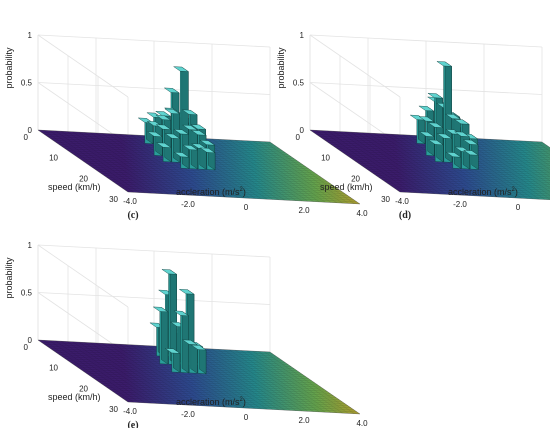 This screenshot has height=428, width=550. What do you see at coordinates (26, 347) in the screenshot?
I see `y-tick-label: 0` at bounding box center [26, 347].